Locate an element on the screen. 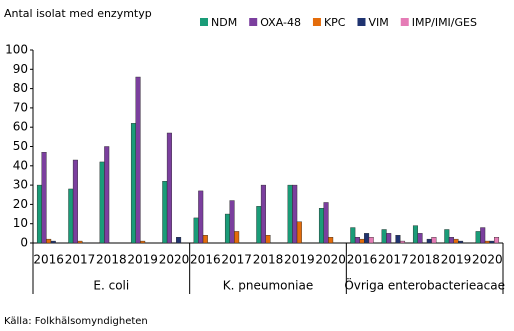 This screenshot has height=331, width=514. legend-label: OXA-48 is located at coordinates (280, 22).